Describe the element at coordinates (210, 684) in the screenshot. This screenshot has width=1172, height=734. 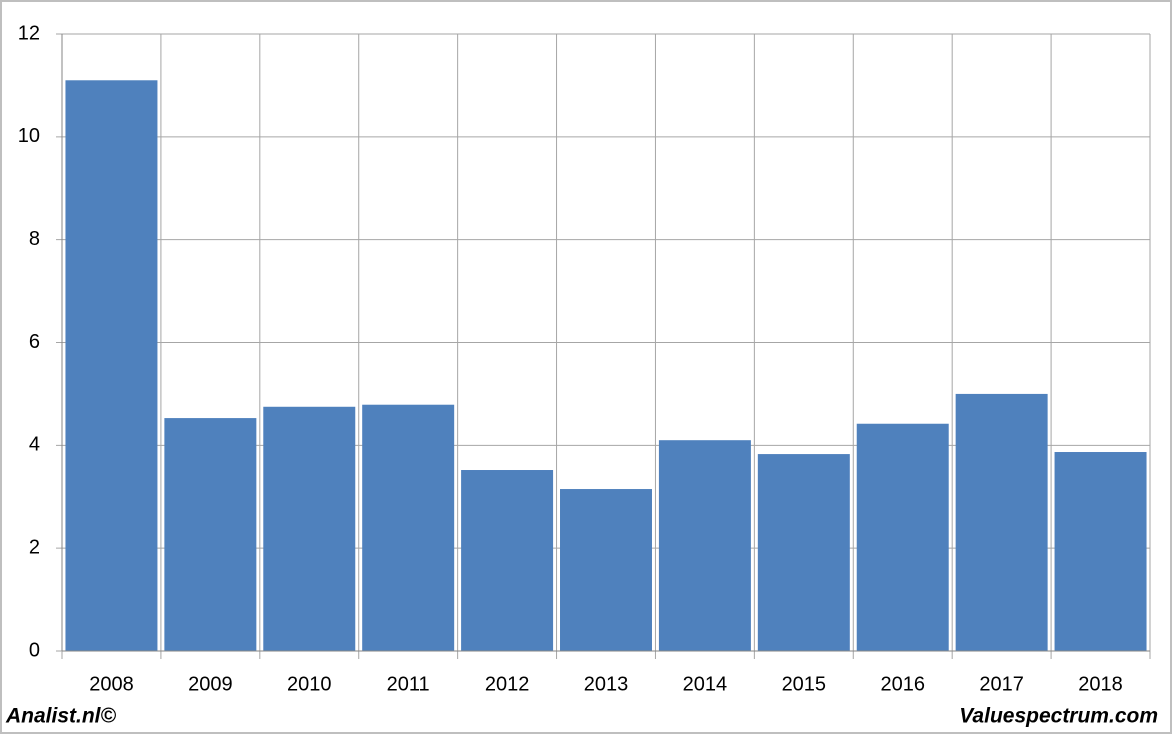
I see `x-tick-label: 2009` at that location.